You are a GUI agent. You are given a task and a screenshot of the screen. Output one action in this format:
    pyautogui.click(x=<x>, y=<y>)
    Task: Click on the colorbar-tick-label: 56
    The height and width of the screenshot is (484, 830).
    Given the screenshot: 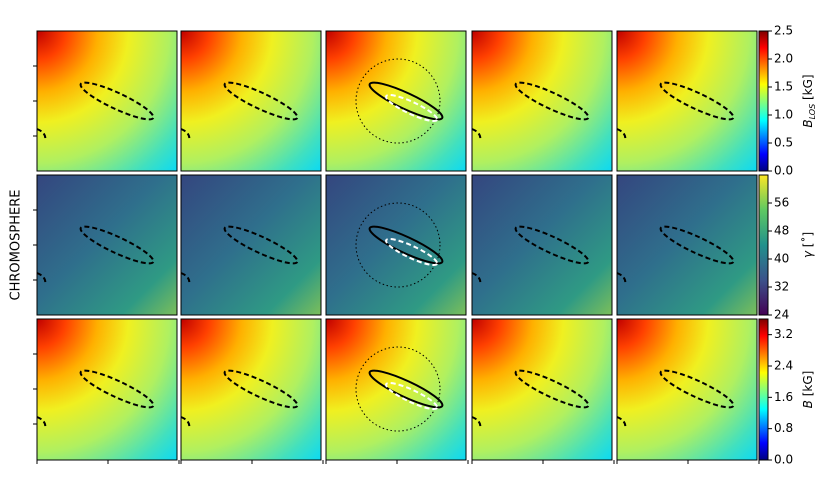 What is the action you would take?
    pyautogui.click(x=781, y=203)
    